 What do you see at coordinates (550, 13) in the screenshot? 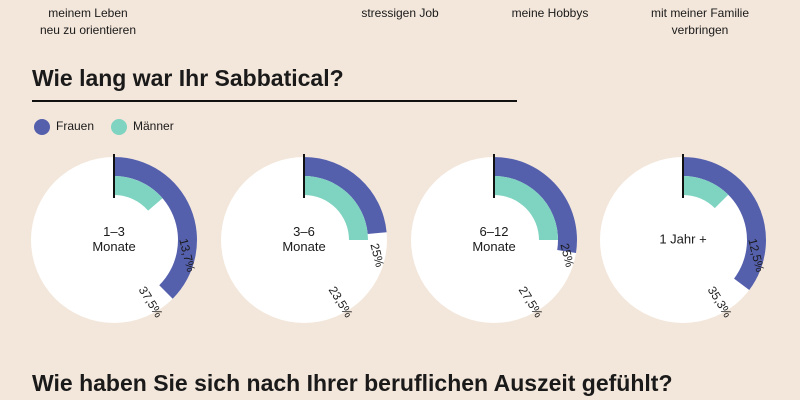
I see `reason-text: meine Hobbys` at bounding box center [550, 13].